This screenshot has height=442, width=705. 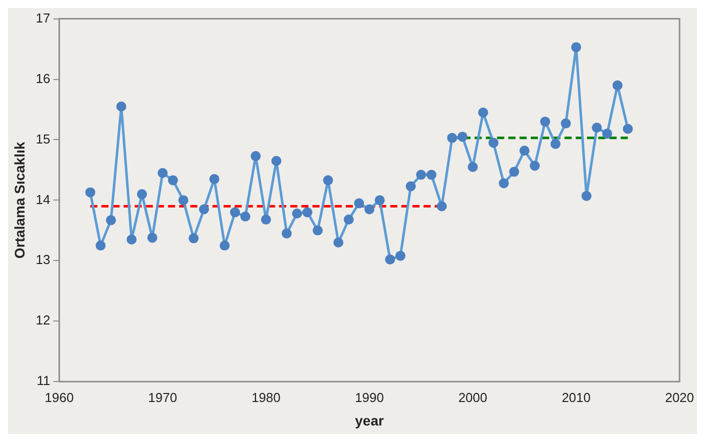 I want to click on x-tick-label: 1990, so click(x=369, y=397).